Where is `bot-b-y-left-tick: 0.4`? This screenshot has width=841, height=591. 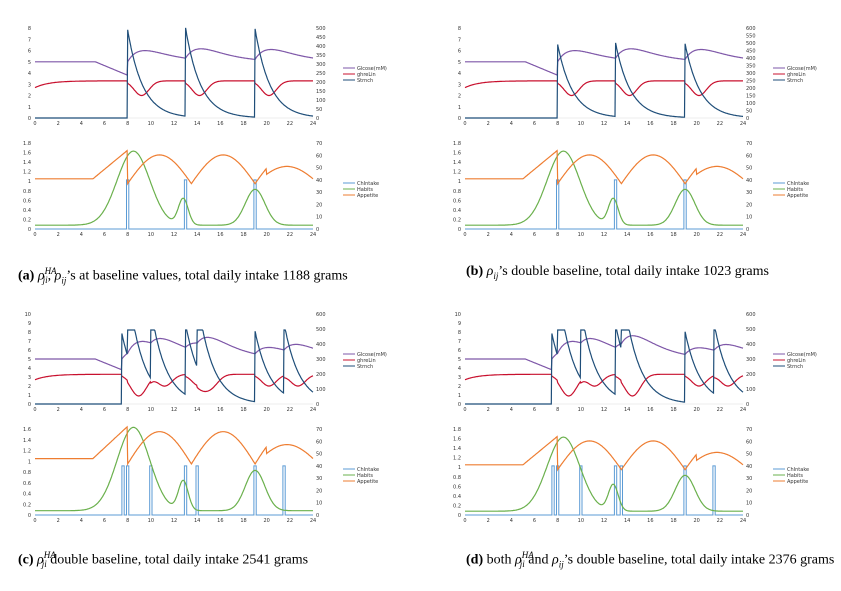 bot-b-y-left-tick: 0.4 is located at coordinates (457, 211).